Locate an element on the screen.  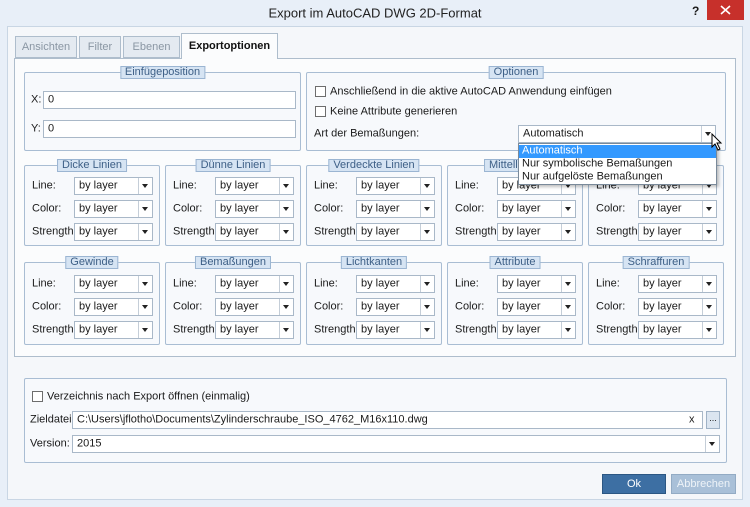
tab: Filter is located at coordinates (100, 47).